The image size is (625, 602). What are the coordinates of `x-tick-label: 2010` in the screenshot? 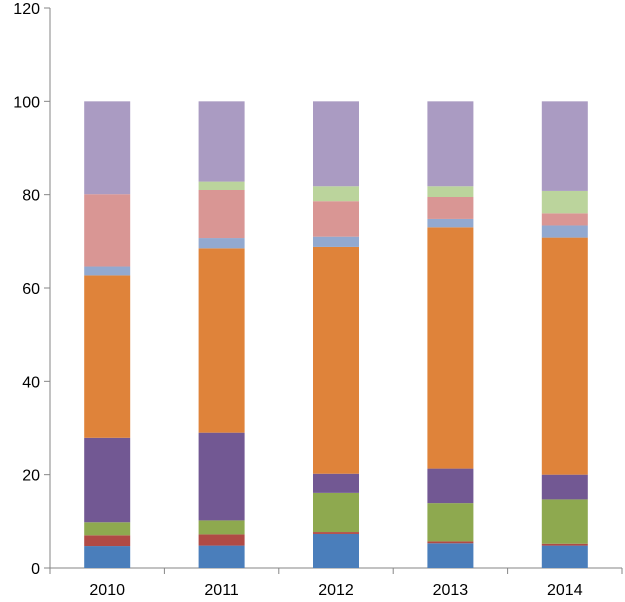 It's located at (107, 590).